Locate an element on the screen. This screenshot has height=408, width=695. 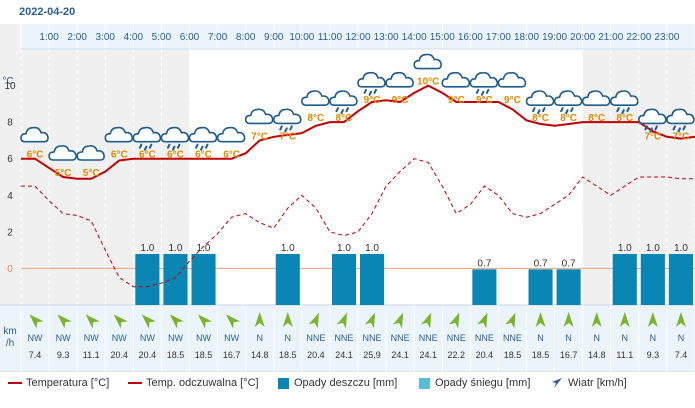
wind-unit-label: km is located at coordinates (9, 331).